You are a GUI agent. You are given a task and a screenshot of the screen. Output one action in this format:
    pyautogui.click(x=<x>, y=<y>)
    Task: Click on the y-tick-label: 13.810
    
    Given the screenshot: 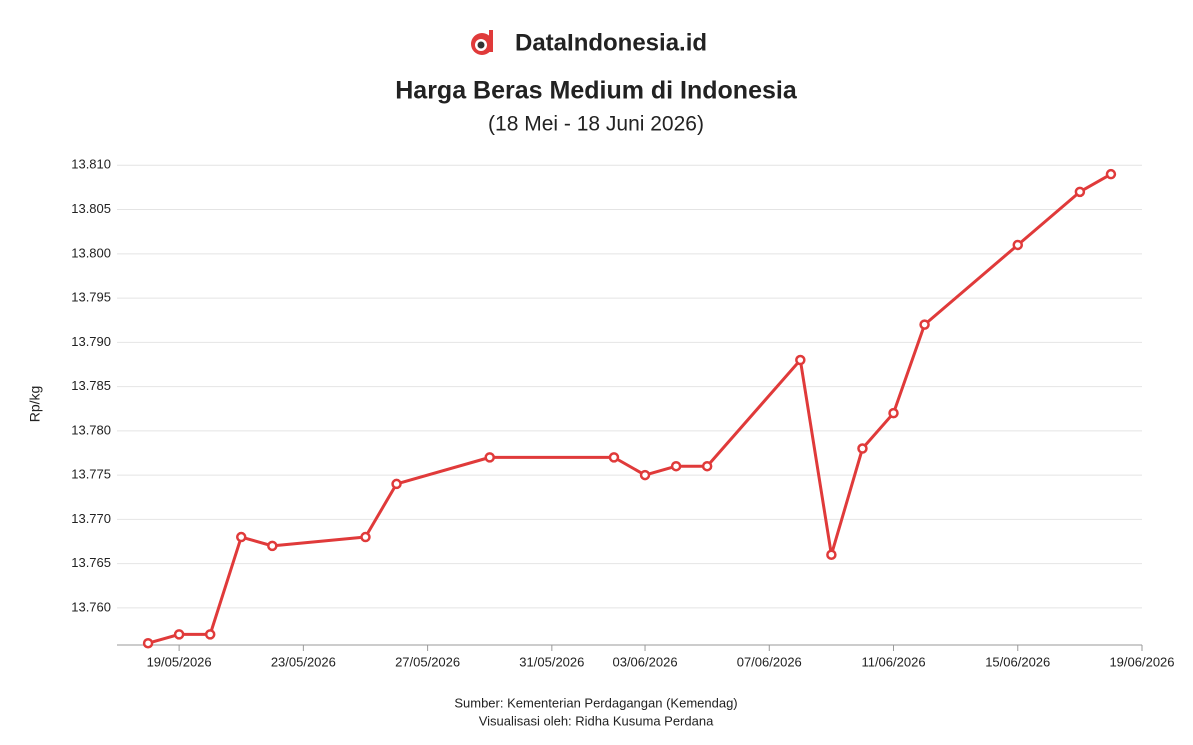 What is the action you would take?
    pyautogui.click(x=91, y=164)
    